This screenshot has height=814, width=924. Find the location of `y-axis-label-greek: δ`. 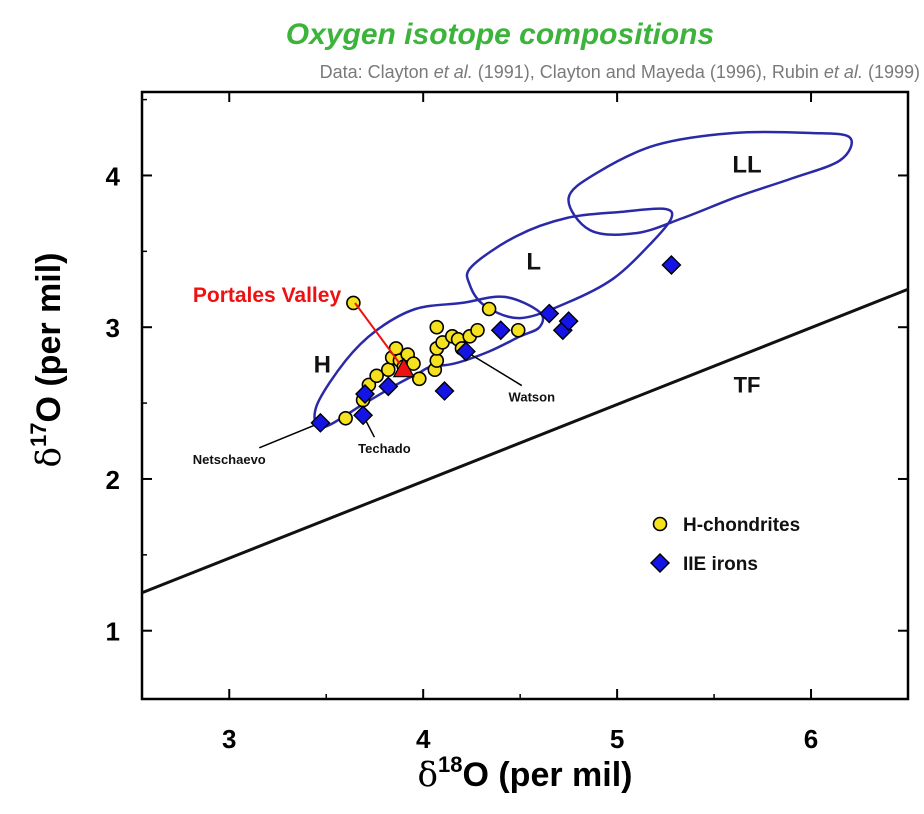

y-axis-label-greek: δ is located at coordinates (49, 457).